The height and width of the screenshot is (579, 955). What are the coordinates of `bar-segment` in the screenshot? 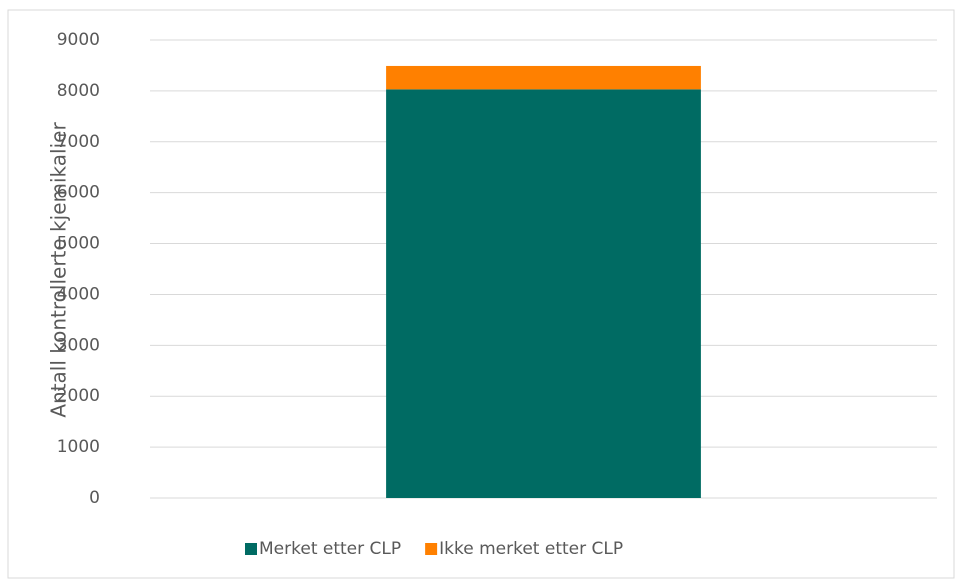 It's located at (543, 77).